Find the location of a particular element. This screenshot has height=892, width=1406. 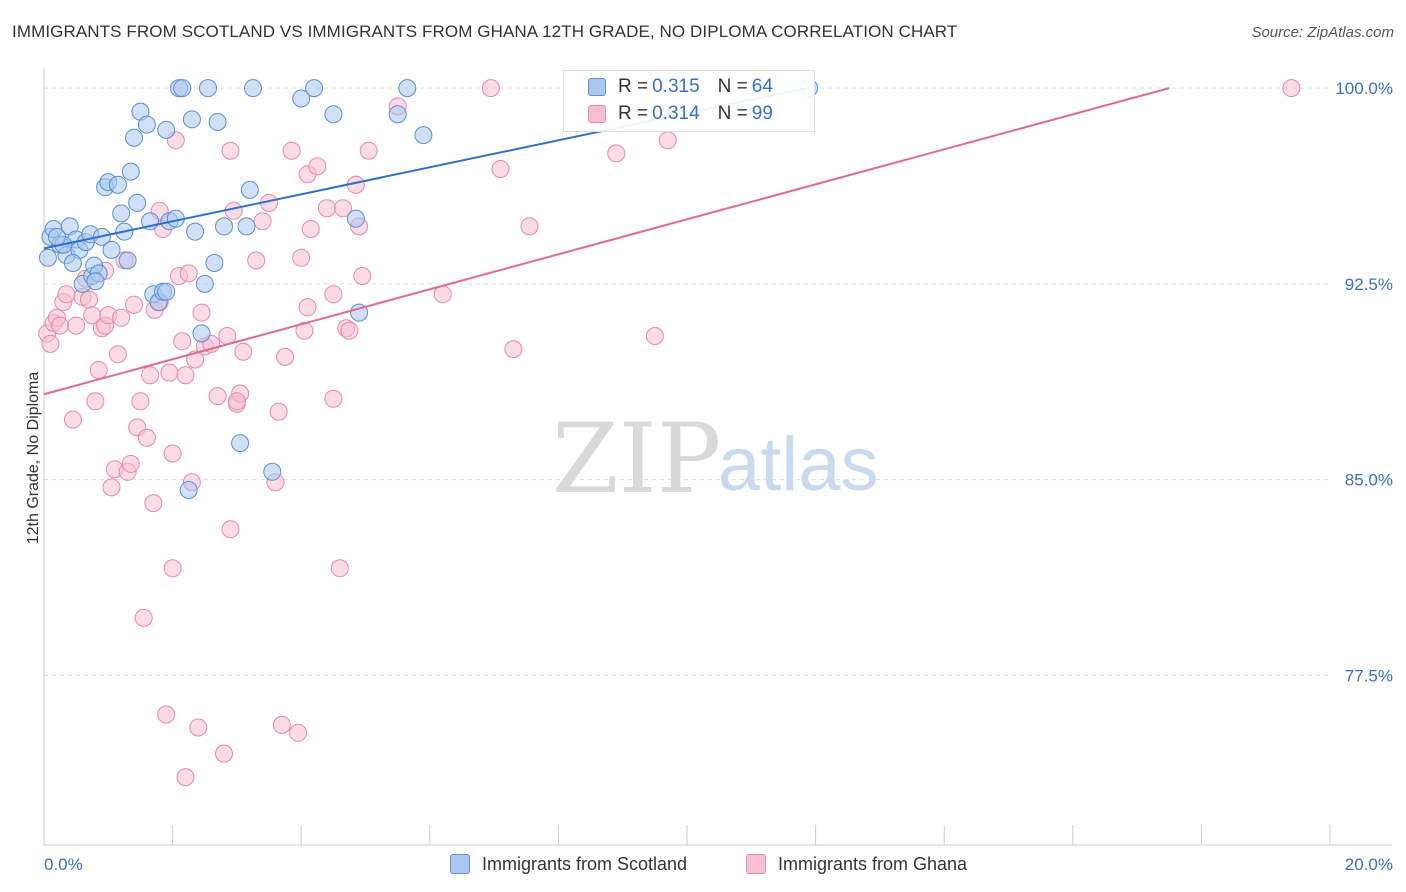

stats-legend: R = 0.315 N = 64 R = 0.314 N = 99 is located at coordinates (689, 101).